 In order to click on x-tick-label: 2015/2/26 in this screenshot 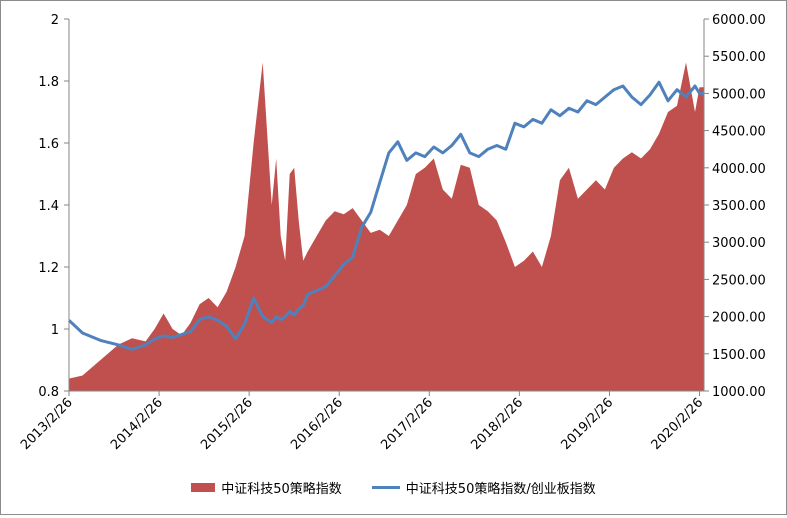, I will do `click(227, 424)`.